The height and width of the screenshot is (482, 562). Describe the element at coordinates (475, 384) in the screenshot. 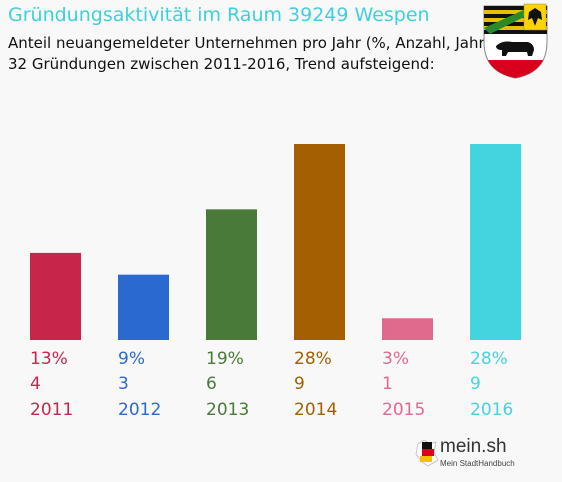

I see `count-label-2016: 9` at that location.